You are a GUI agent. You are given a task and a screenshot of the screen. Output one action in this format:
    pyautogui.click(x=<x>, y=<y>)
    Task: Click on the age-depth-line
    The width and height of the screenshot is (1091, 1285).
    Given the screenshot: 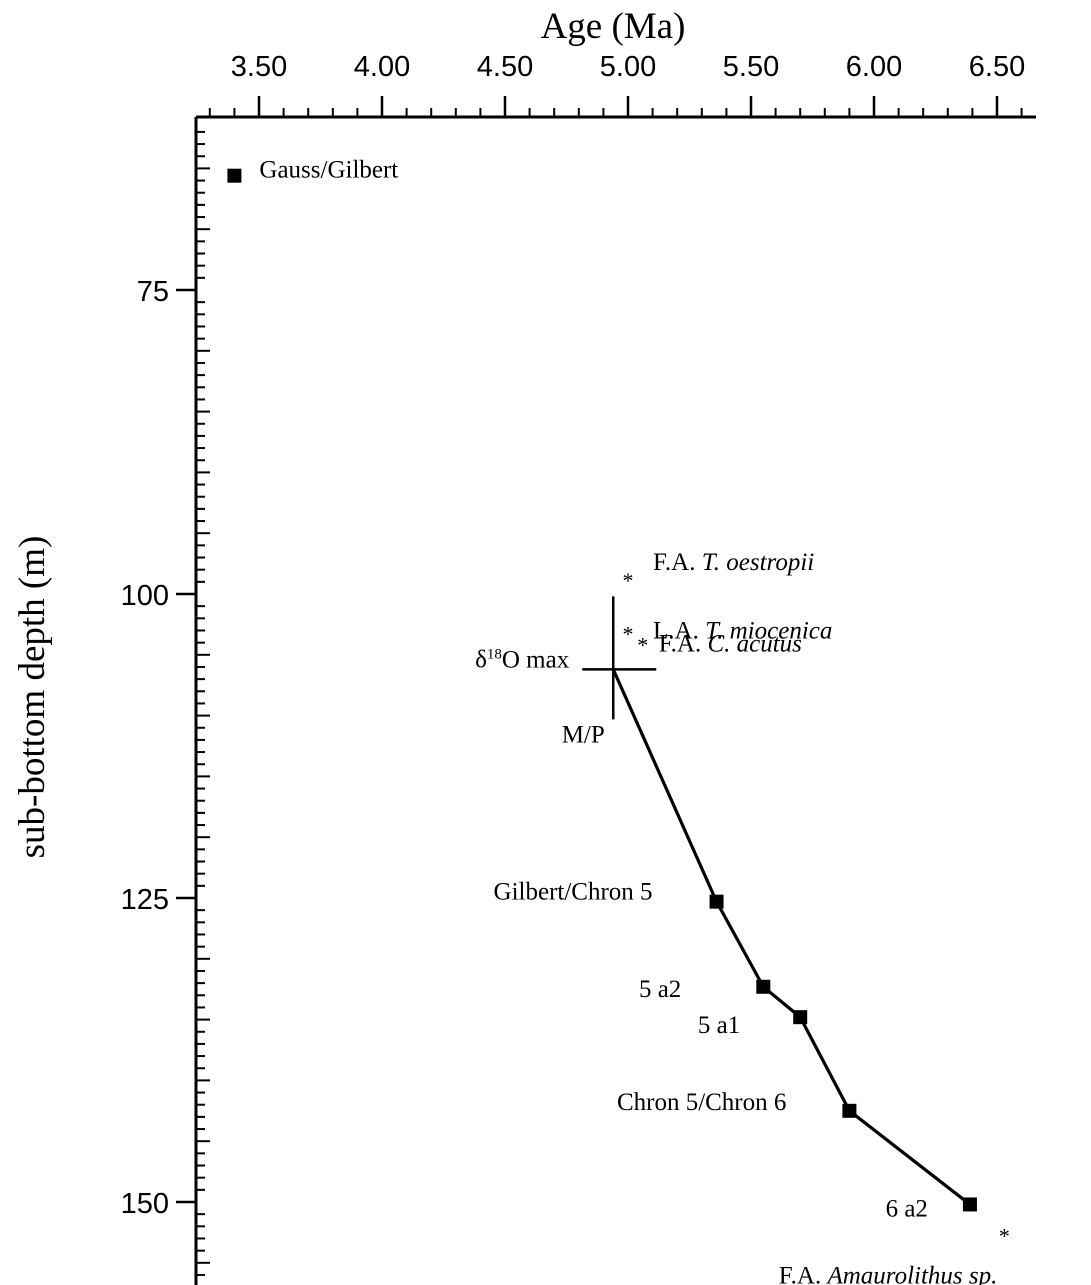 What is the action you would take?
    pyautogui.click(x=791, y=937)
    